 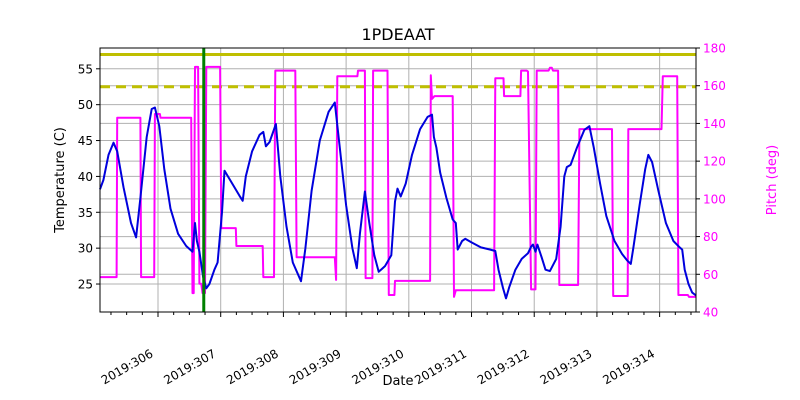 What do you see at coordinates (711, 181) in the screenshot?
I see `y-axis-ticks-right: 40 60 80 100 120 140 160 180` at bounding box center [711, 181].